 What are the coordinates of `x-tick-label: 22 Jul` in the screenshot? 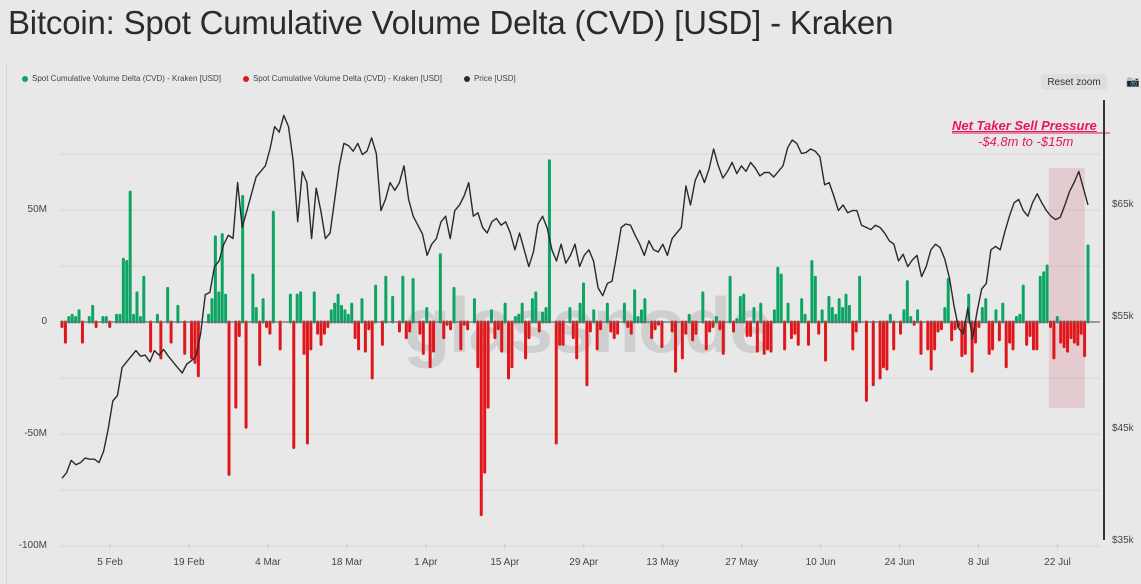 It's located at (1057, 562).